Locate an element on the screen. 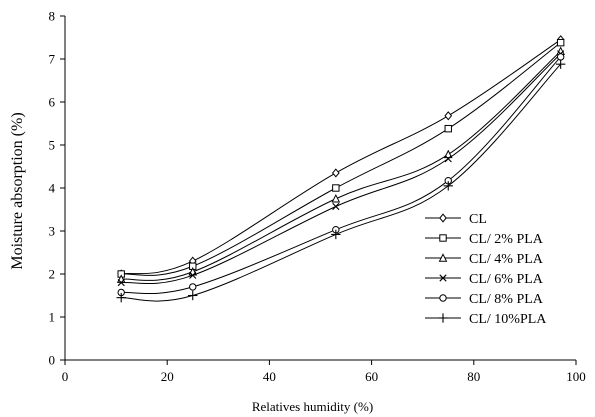 The width and height of the screenshot is (595, 417). y-tick-label: 1 is located at coordinates (52, 317).